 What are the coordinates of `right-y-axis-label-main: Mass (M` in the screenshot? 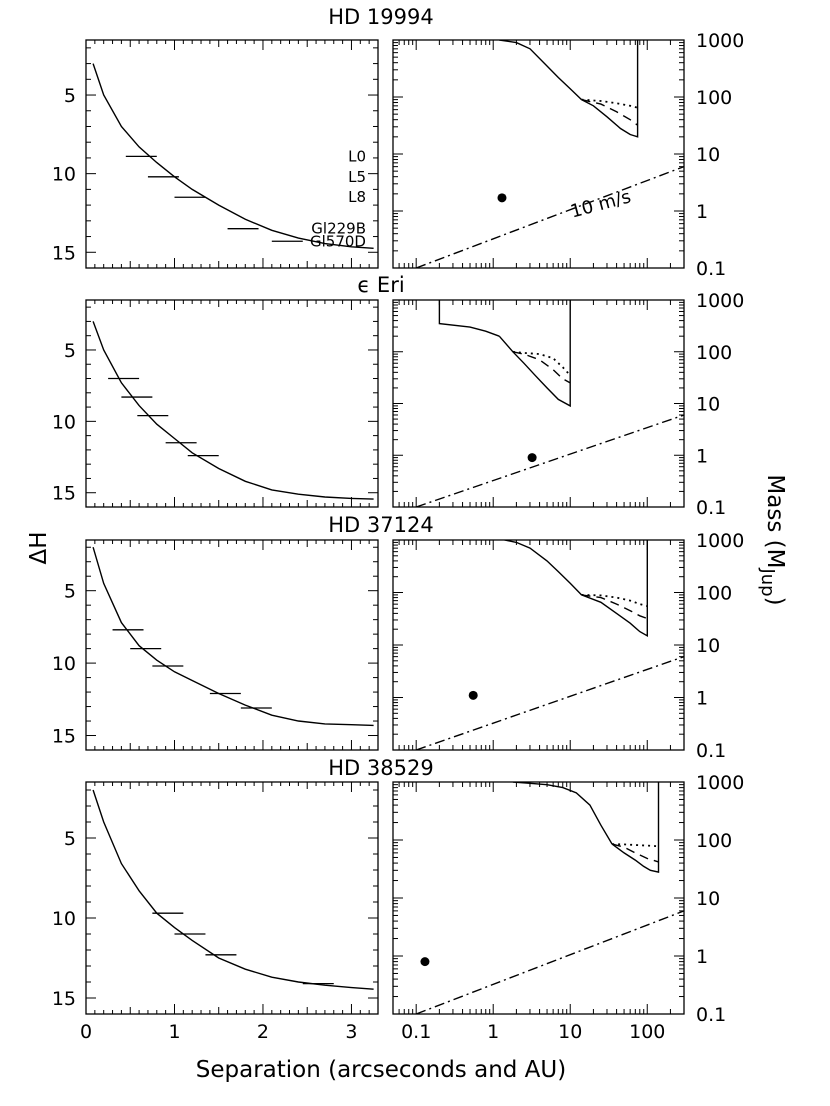 It's located at (775, 521).